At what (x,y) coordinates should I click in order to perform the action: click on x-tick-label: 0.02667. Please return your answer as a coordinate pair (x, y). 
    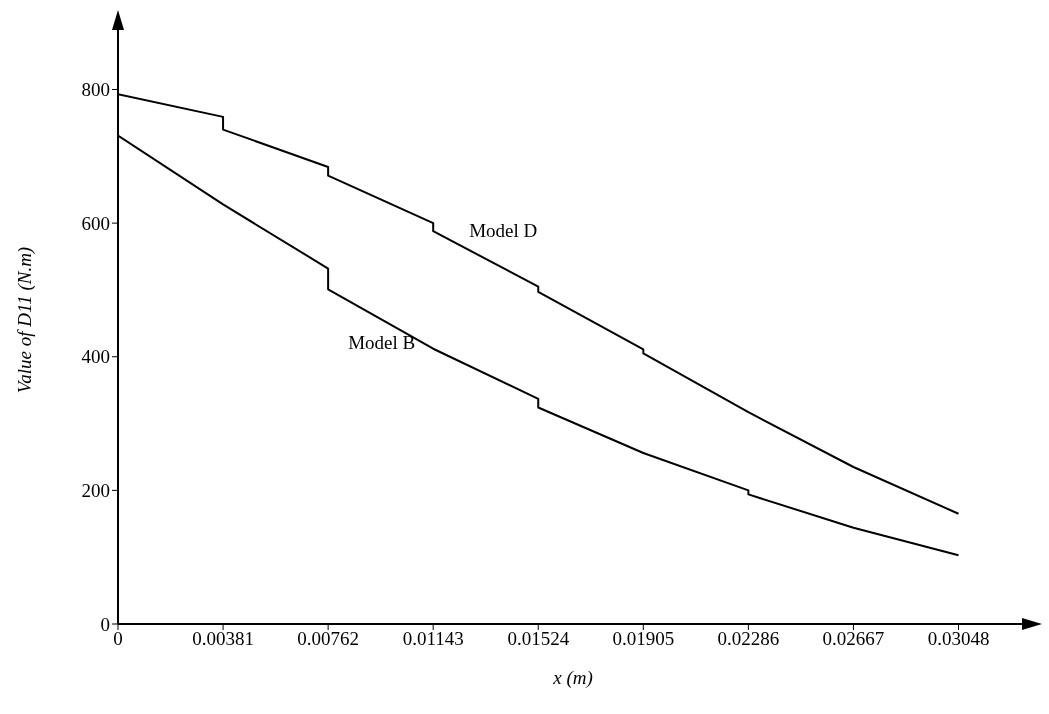
    Looking at the image, I should click on (853, 639).